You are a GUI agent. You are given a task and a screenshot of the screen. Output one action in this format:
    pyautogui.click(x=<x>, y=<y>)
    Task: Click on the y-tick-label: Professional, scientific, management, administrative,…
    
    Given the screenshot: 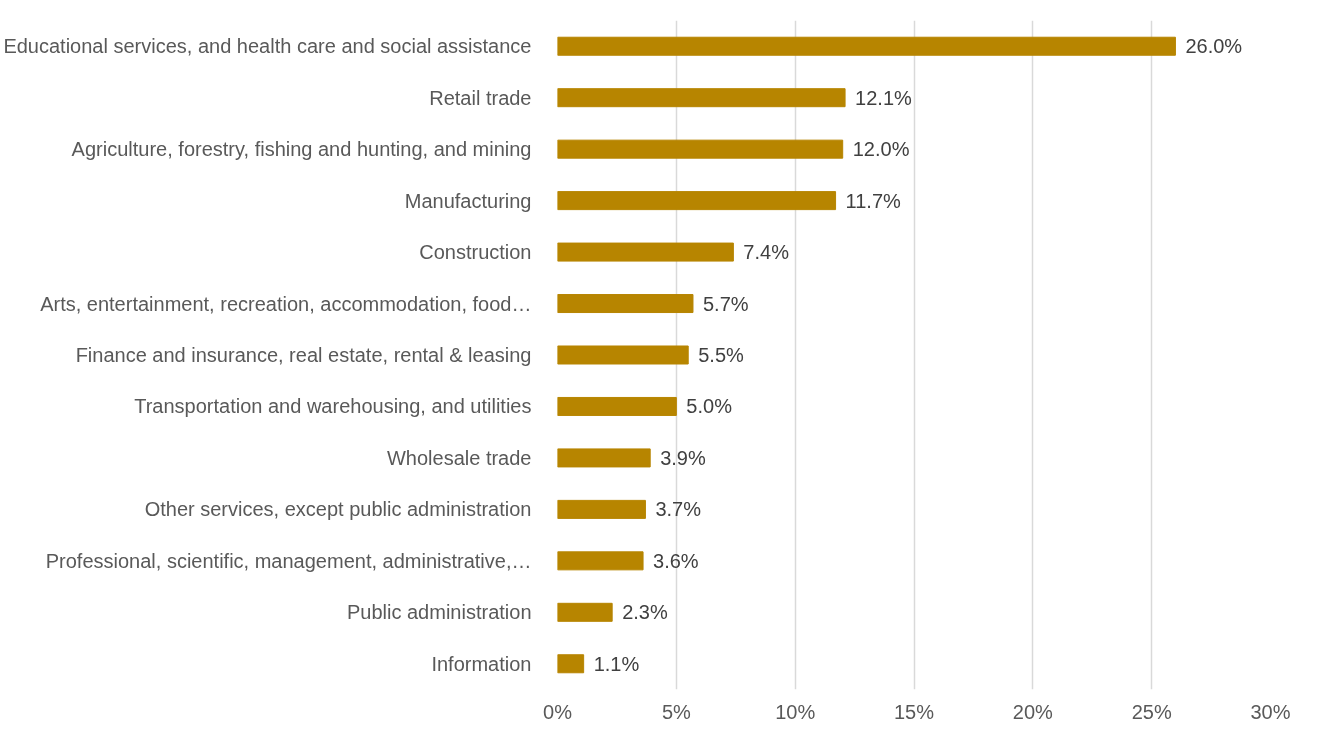 What is the action you would take?
    pyautogui.click(x=288, y=560)
    